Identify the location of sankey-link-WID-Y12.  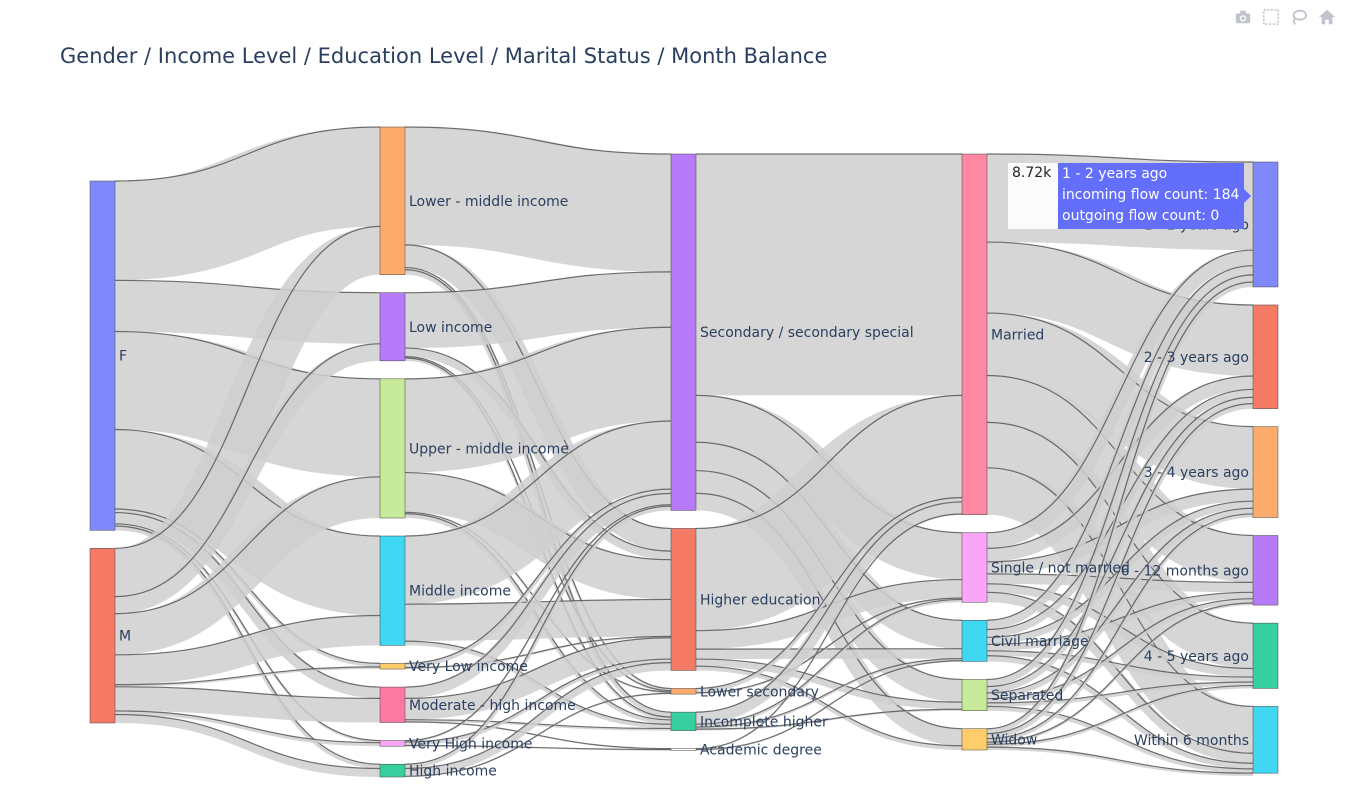
(1120, 507).